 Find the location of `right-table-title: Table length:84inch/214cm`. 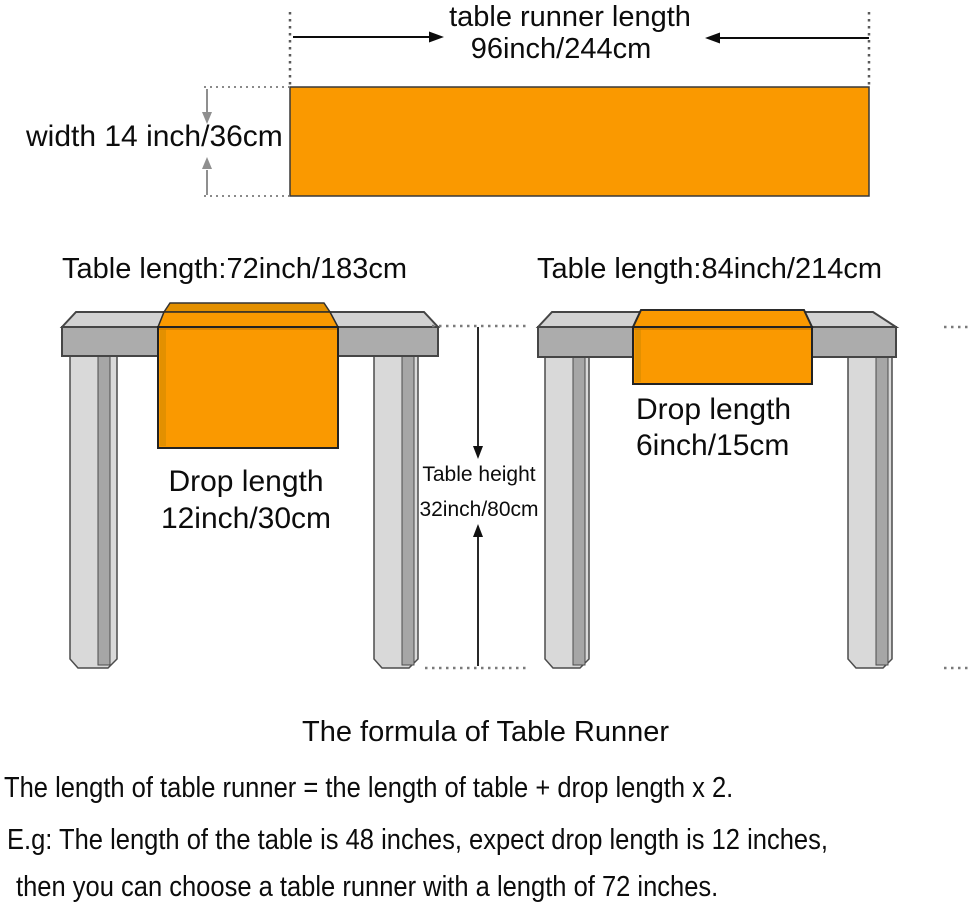

right-table-title: Table length:84inch/214cm is located at coordinates (710, 269).